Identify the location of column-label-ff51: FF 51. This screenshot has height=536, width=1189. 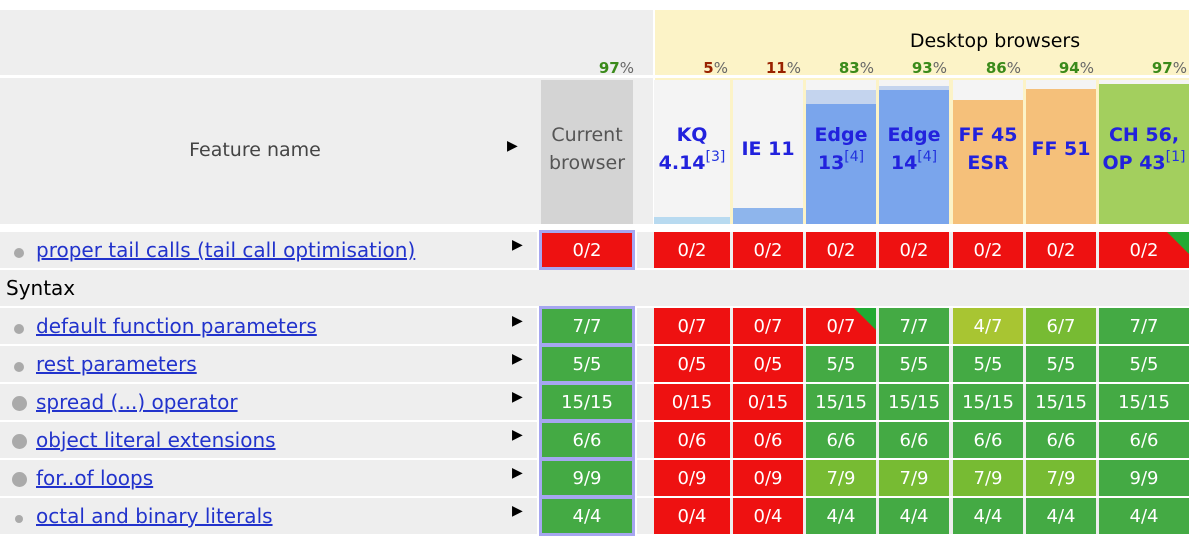
(1061, 150).